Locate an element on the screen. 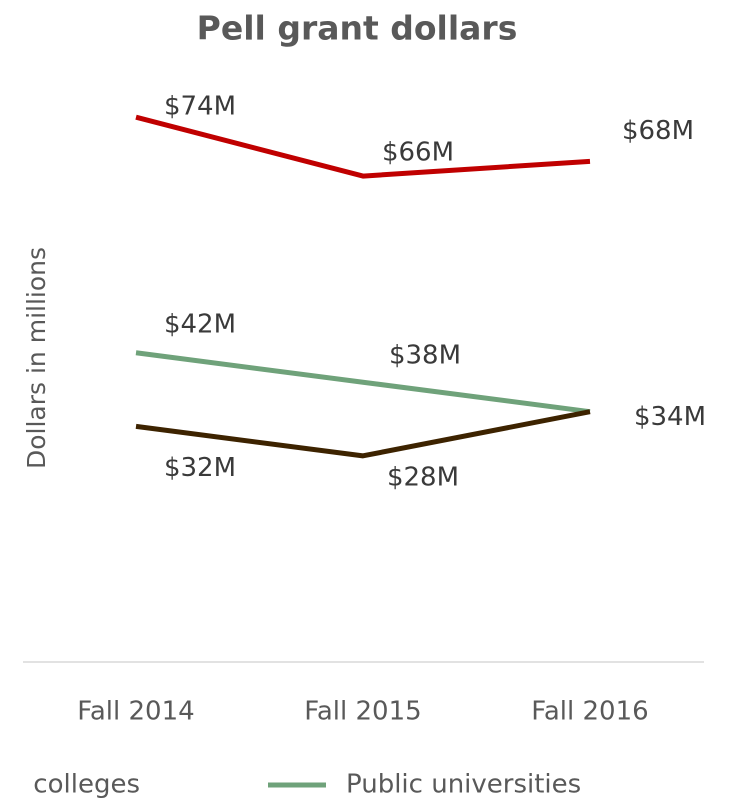  legend-label: colleges is located at coordinates (86, 785).